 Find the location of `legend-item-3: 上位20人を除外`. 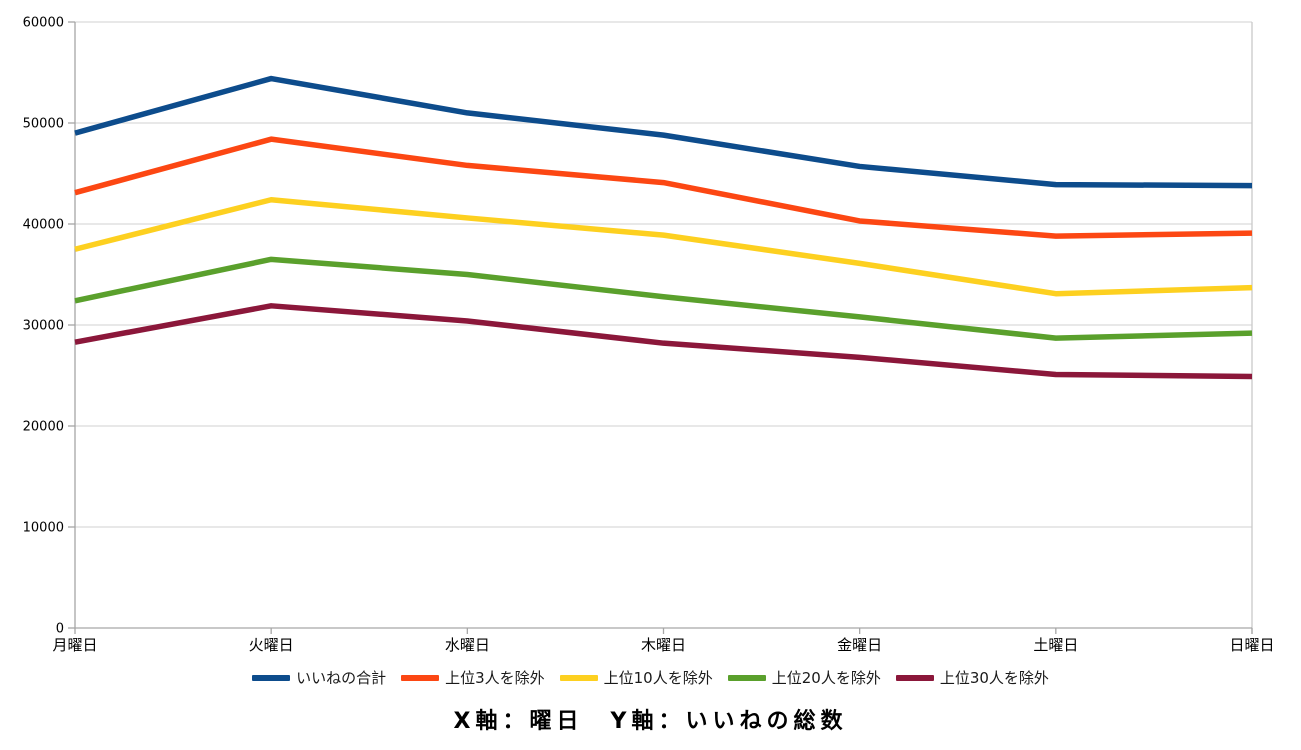

legend-item-3: 上位20人を除外 is located at coordinates (804, 678).